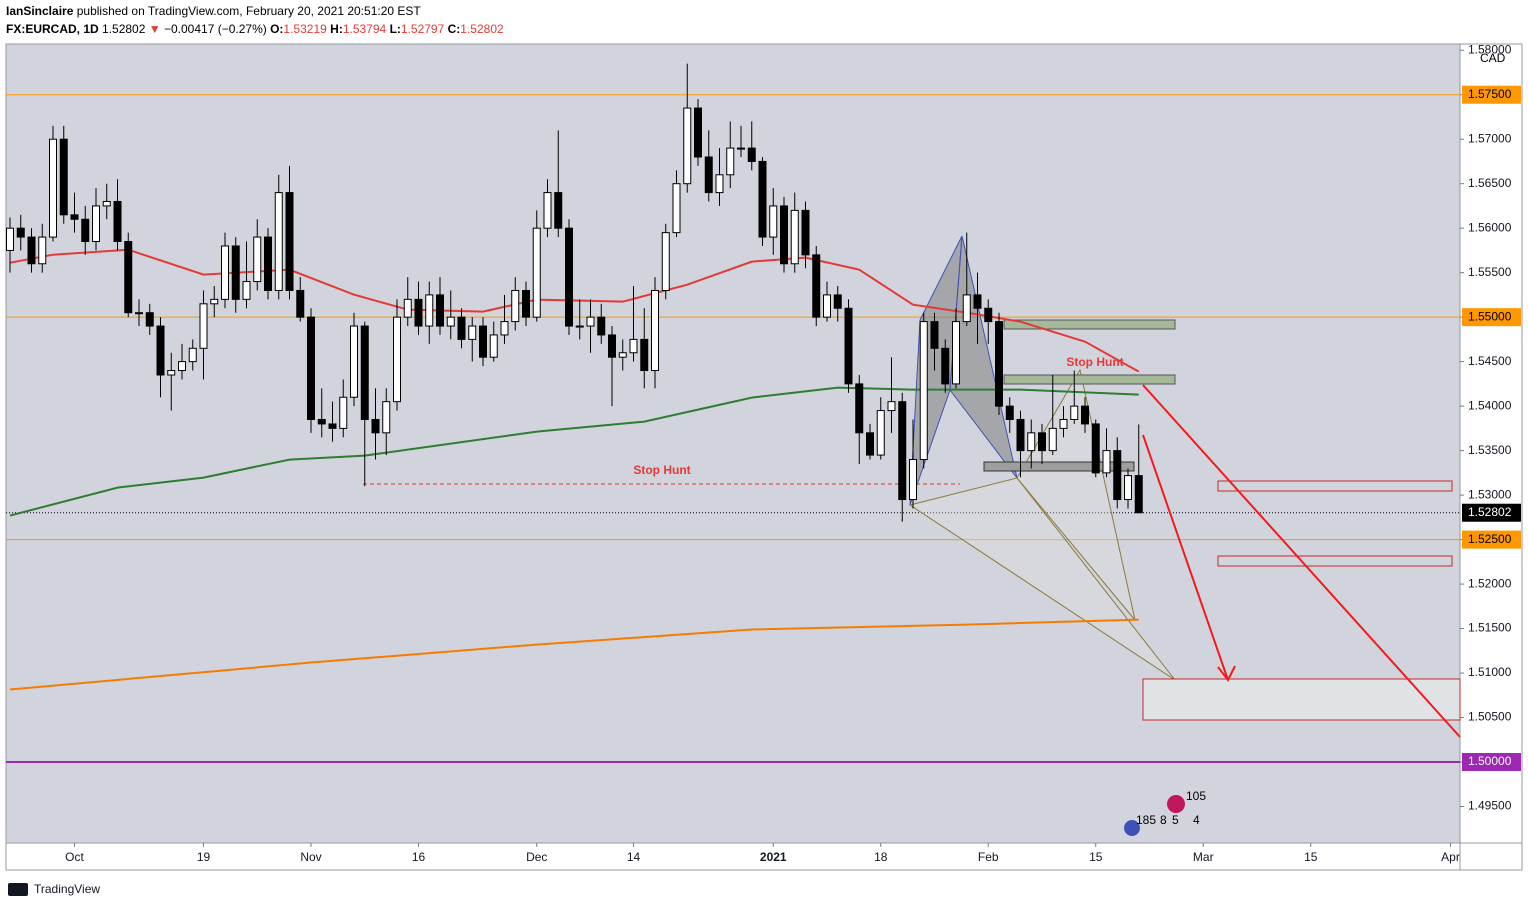 The image size is (1528, 909). I want to click on y-tick-label: 1.52000, so click(1490, 583).